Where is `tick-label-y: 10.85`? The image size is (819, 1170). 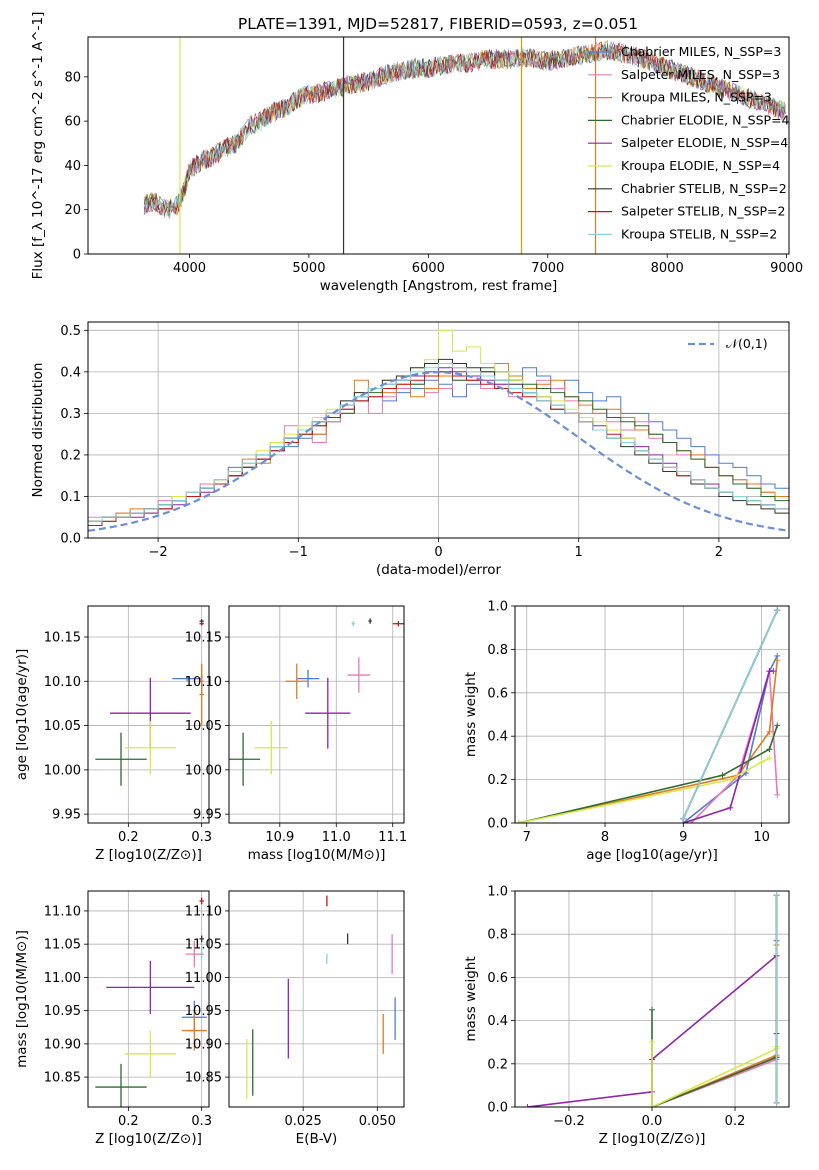 tick-label-y: 10.85 is located at coordinates (203, 1078).